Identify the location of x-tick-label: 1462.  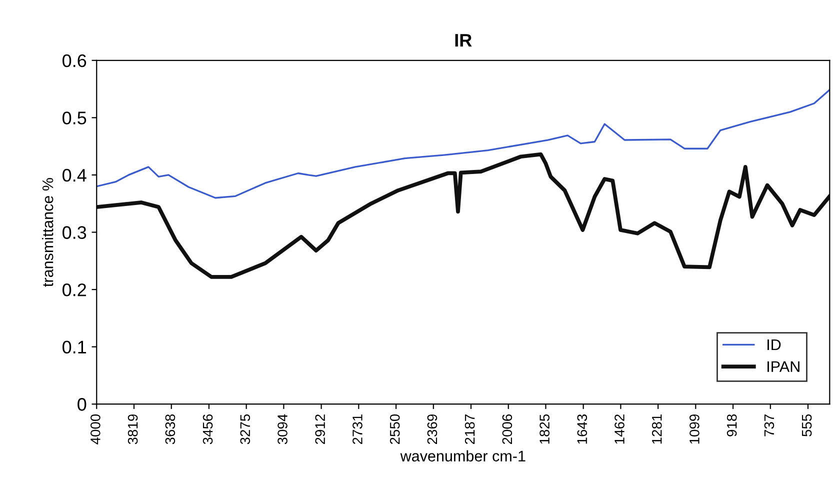
(619, 429).